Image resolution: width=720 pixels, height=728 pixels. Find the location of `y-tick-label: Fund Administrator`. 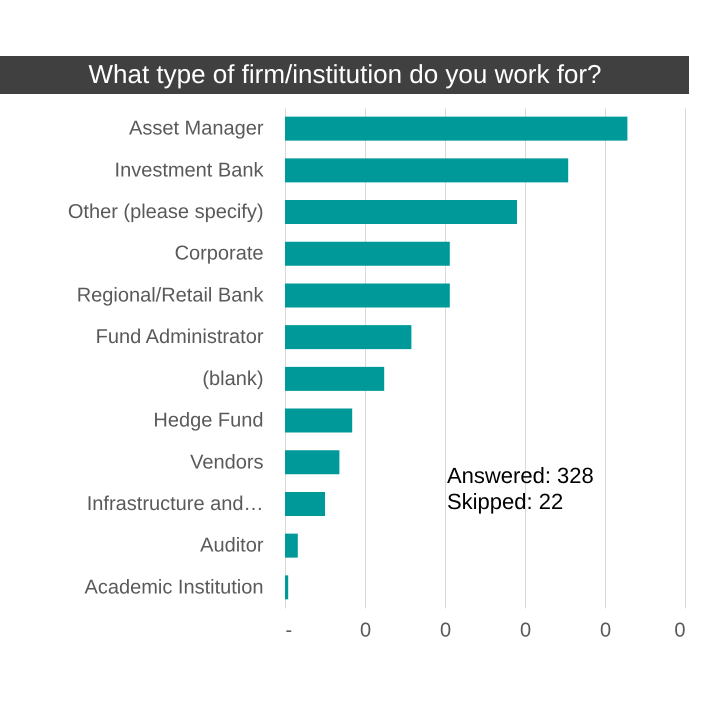

y-tick-label: Fund Administrator is located at coordinates (180, 337).